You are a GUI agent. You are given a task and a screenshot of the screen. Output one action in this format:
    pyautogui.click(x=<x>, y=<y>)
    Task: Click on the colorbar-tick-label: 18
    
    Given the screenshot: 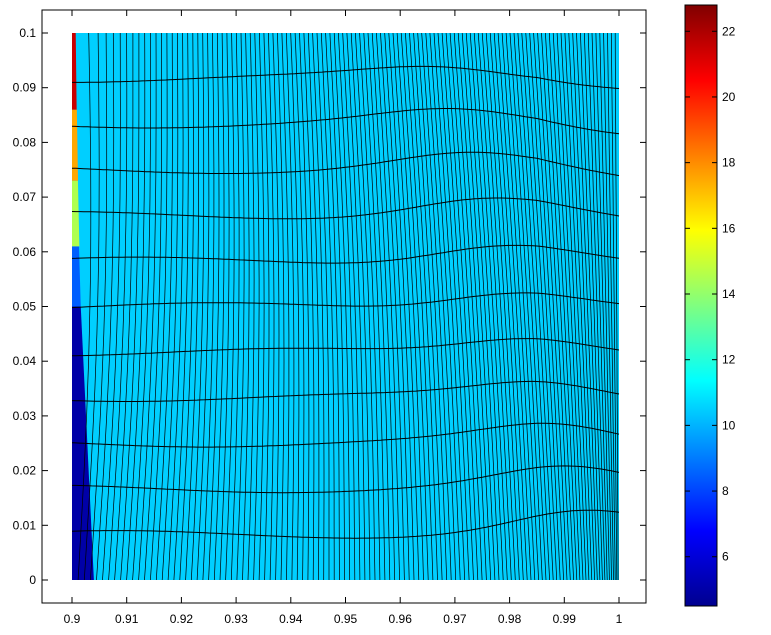 What is the action you would take?
    pyautogui.click(x=729, y=163)
    